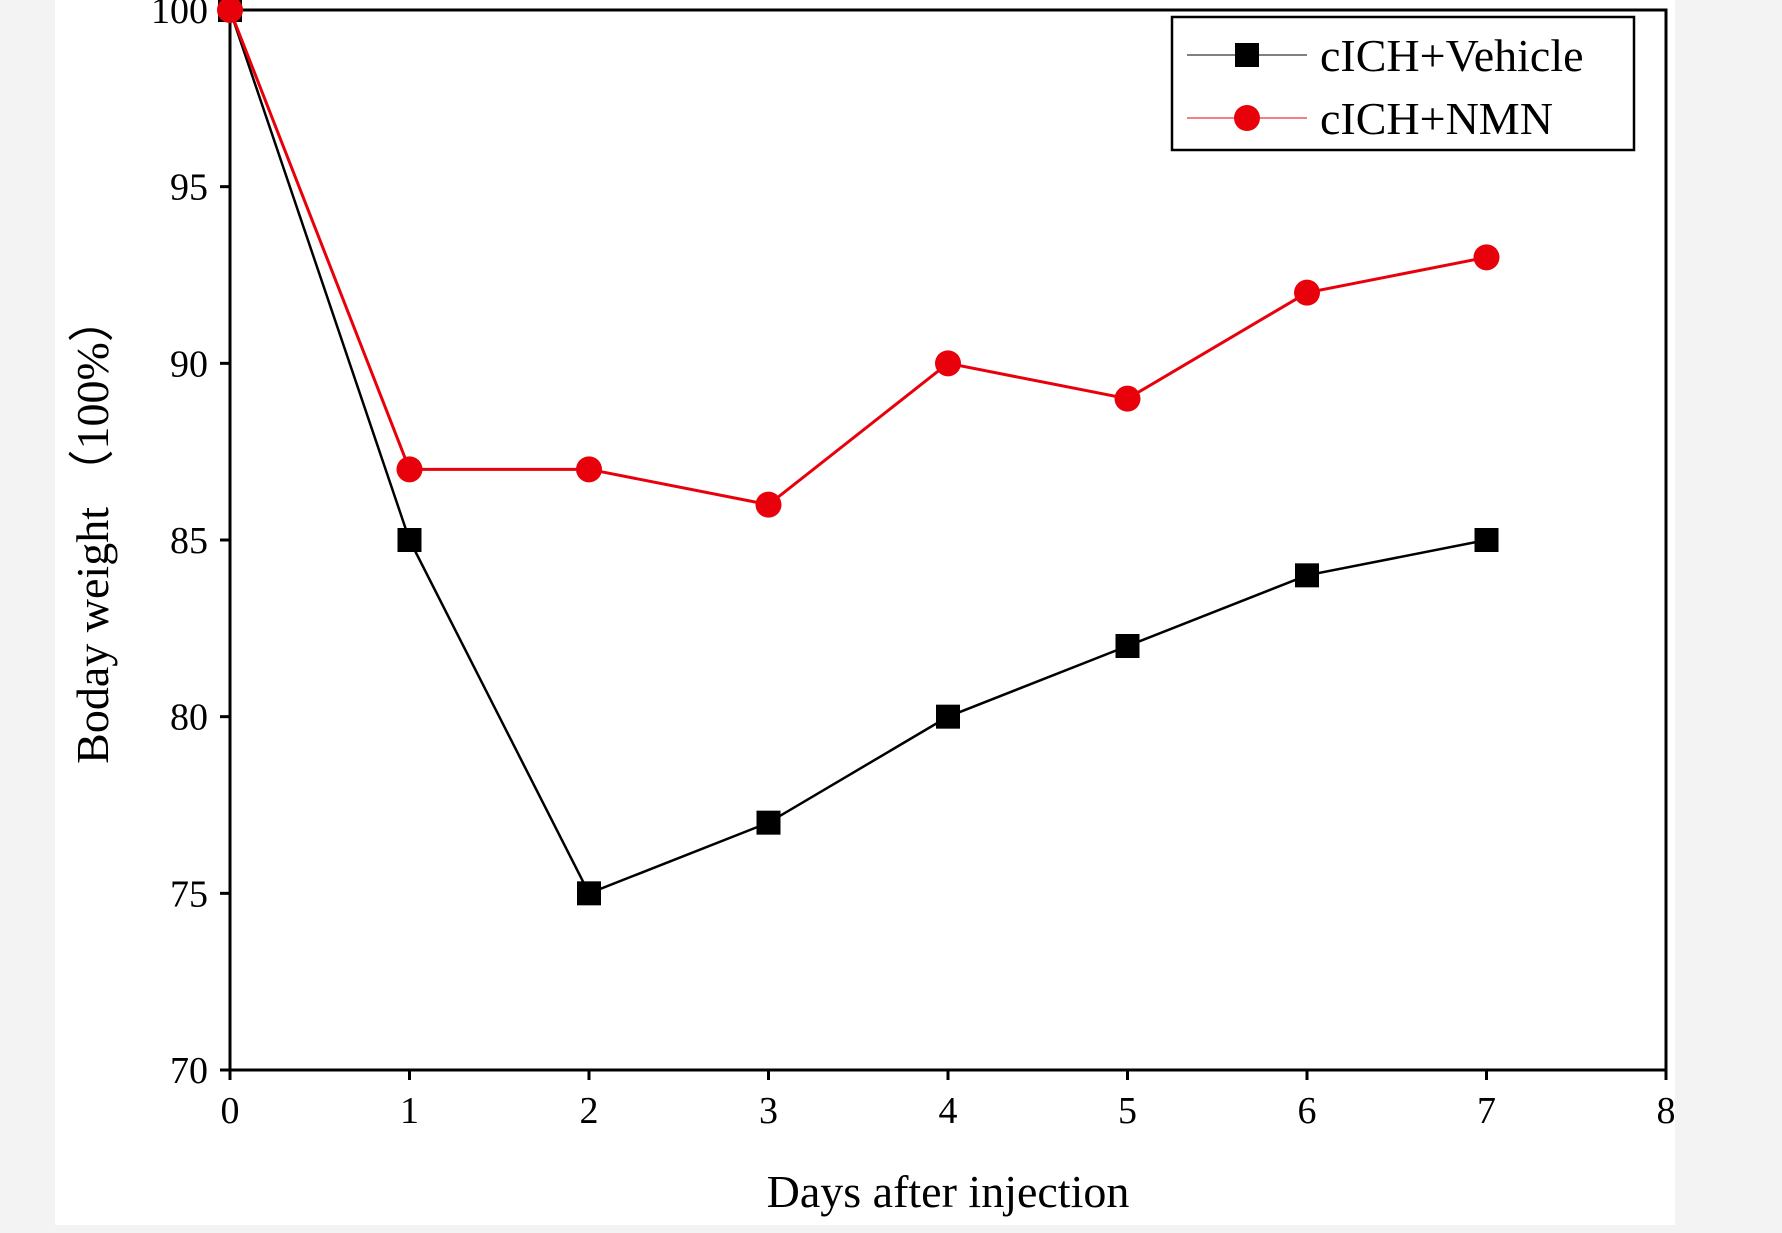  What do you see at coordinates (189, 364) in the screenshot?
I see `y-tick-label: 90` at bounding box center [189, 364].